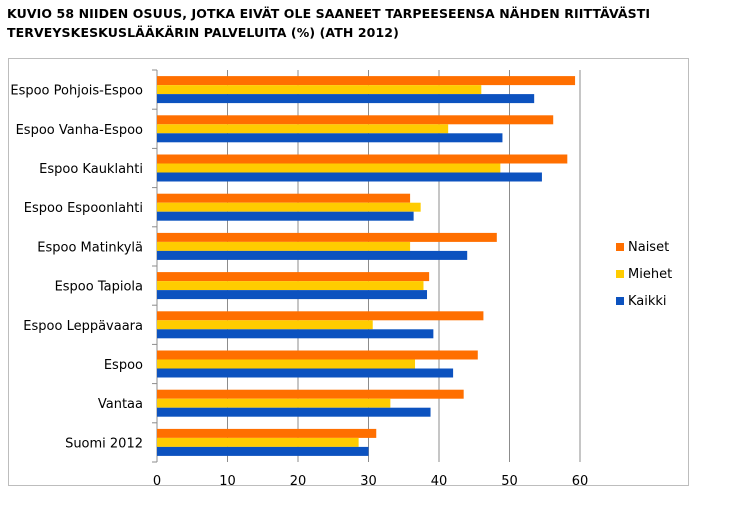 This screenshot has width=753, height=523. Describe the element at coordinates (99, 287) in the screenshot. I see `category-label-espoo-tapiola: Espoo Tapiola` at that location.